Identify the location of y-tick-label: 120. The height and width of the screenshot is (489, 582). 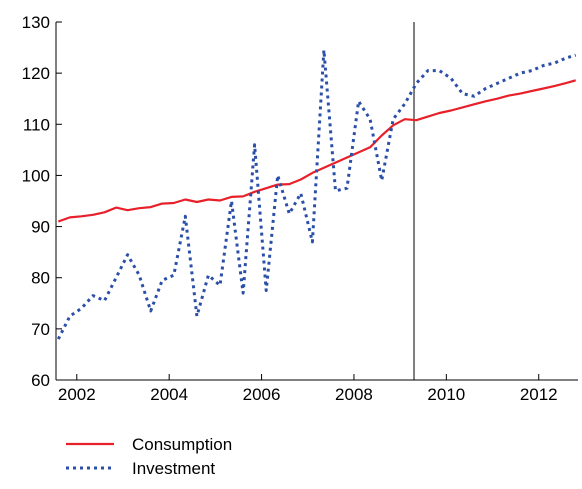
(36, 73).